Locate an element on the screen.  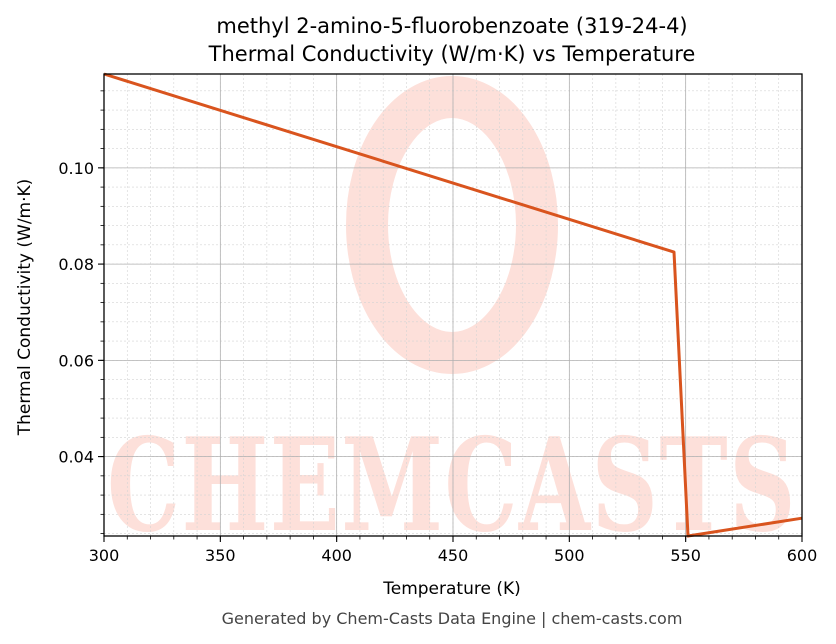
y-tick-label: 0.04 is located at coordinates (76, 457).